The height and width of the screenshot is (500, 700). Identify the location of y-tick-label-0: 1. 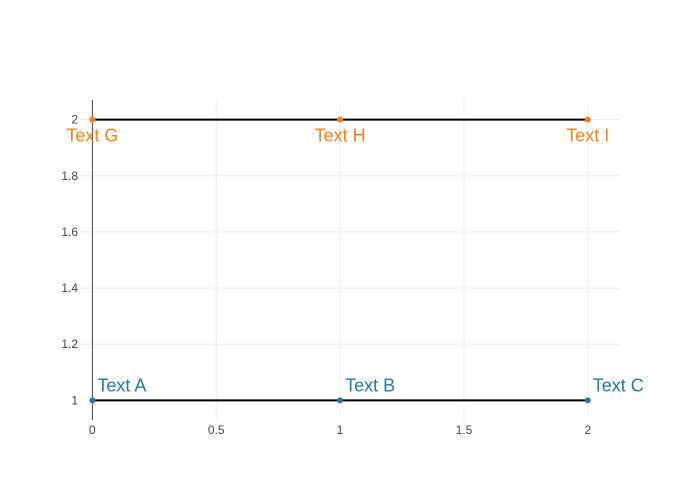
(74, 400).